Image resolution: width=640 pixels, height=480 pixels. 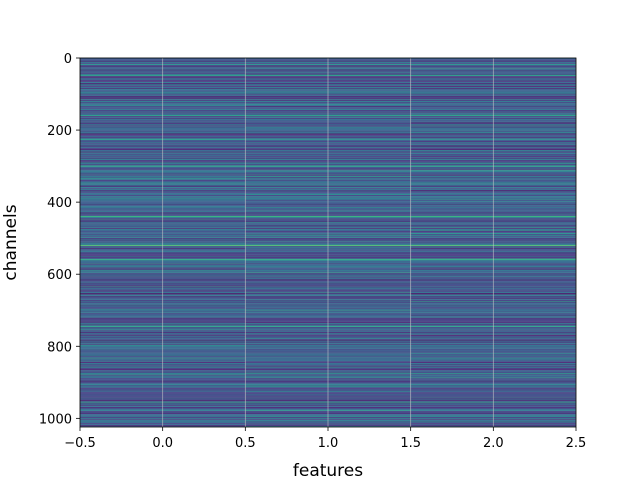 What do you see at coordinates (162, 443) in the screenshot?
I see `x-tick-label: 0.0` at bounding box center [162, 443].